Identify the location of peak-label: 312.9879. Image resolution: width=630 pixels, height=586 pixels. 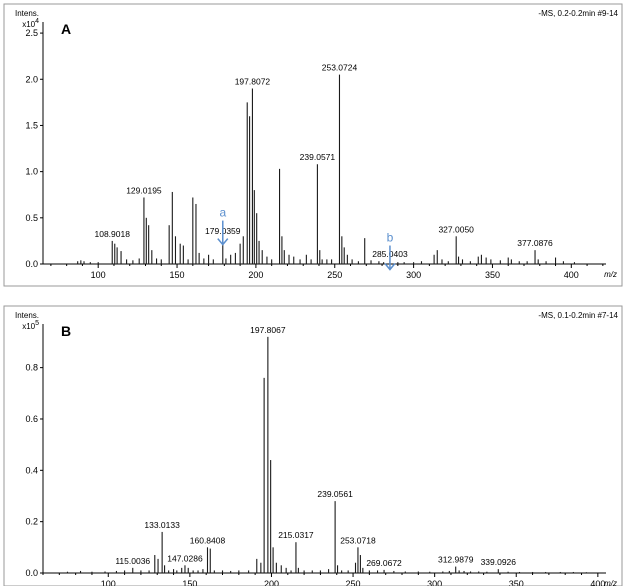
(456, 560).